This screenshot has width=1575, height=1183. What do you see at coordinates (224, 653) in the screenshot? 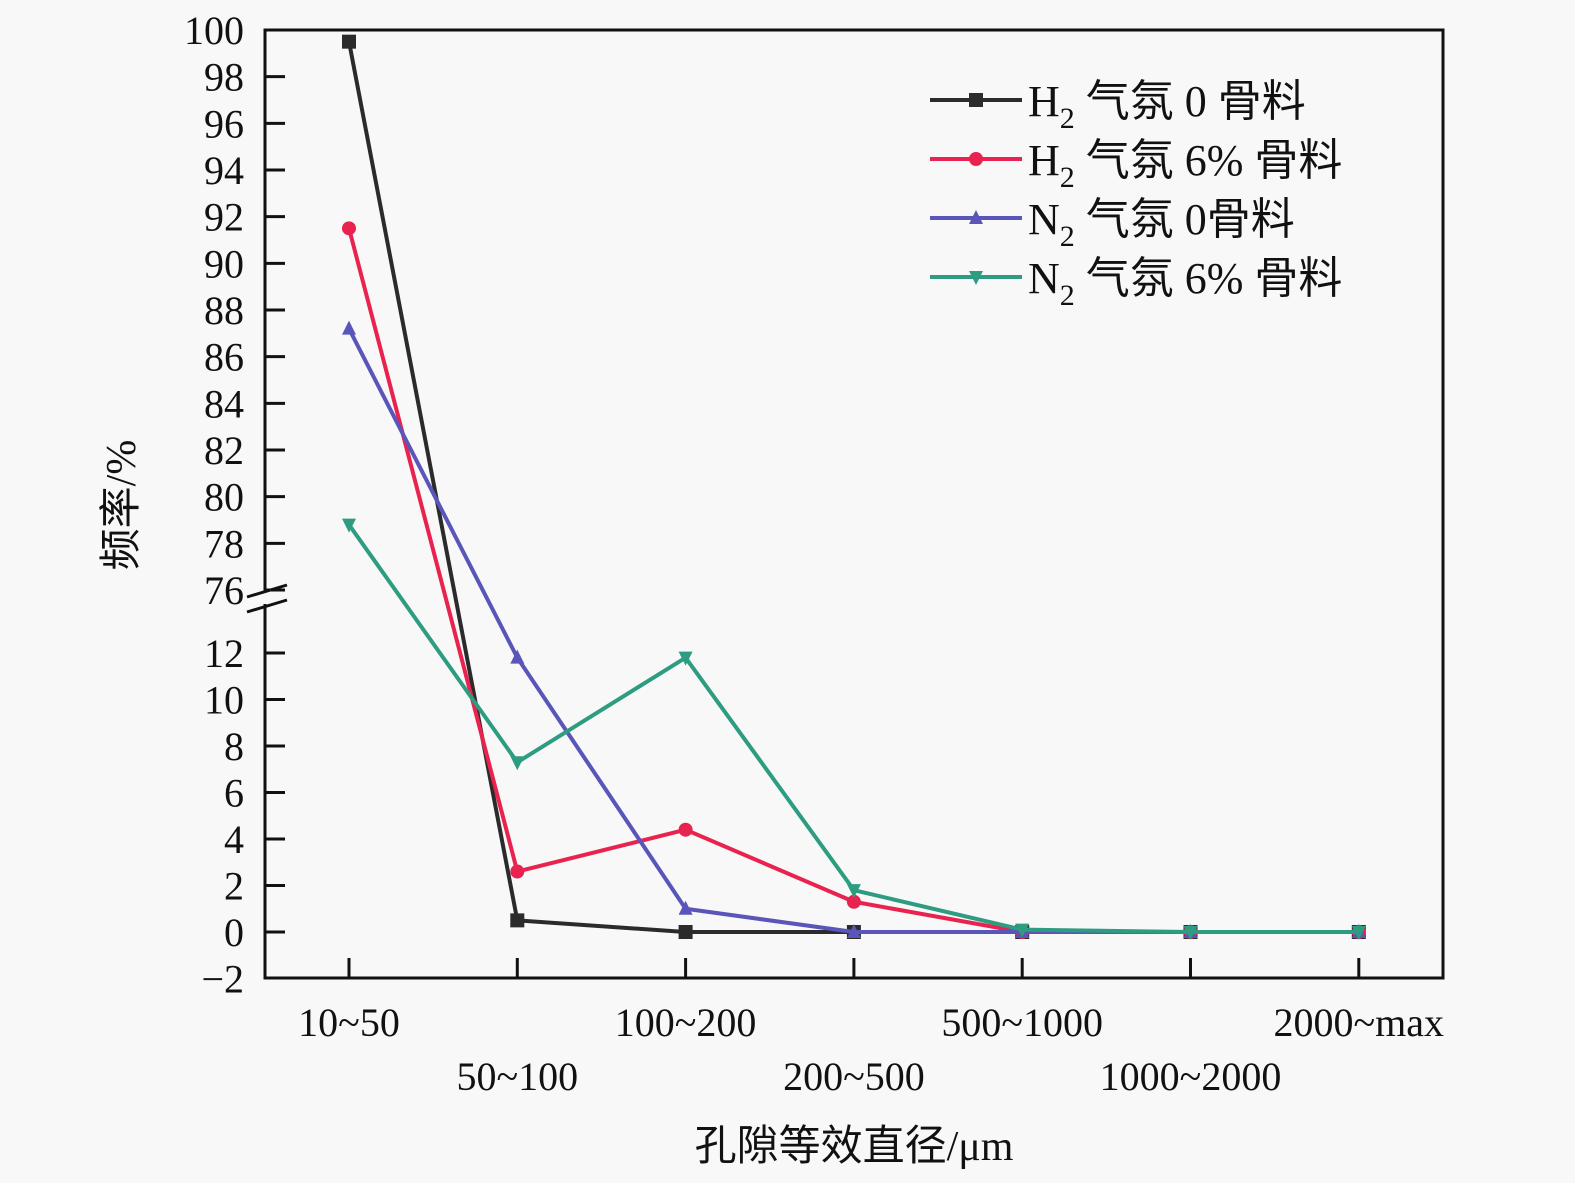
I see `y-tick-label: 12` at bounding box center [224, 653].